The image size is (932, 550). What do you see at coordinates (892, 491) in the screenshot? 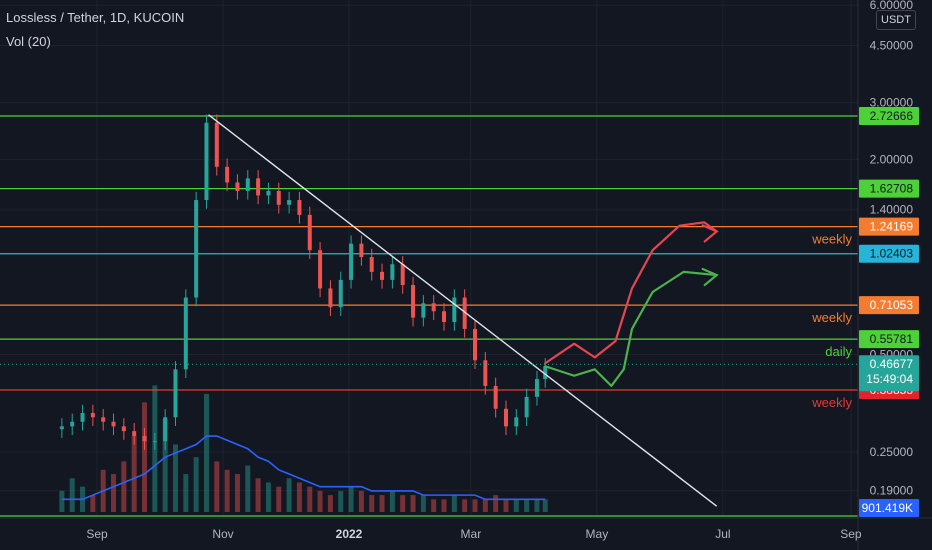
I see `price-tick-label: 0.19000` at bounding box center [892, 491].